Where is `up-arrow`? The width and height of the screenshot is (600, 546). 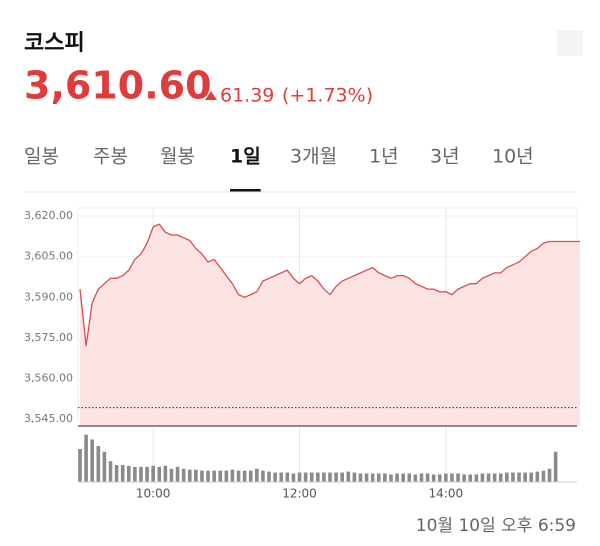 up-arrow is located at coordinates (211, 95).